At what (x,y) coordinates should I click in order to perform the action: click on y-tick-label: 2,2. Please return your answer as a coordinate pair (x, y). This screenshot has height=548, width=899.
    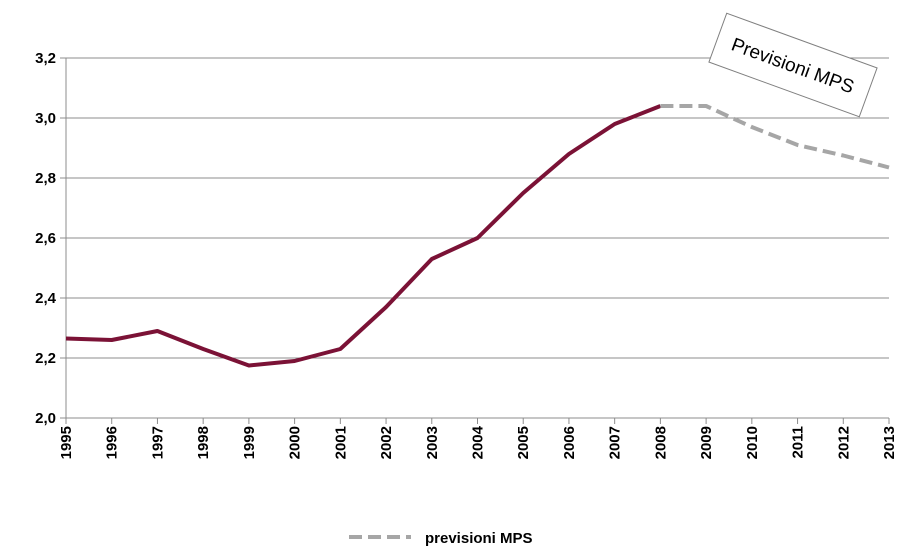
    Looking at the image, I should click on (45, 358).